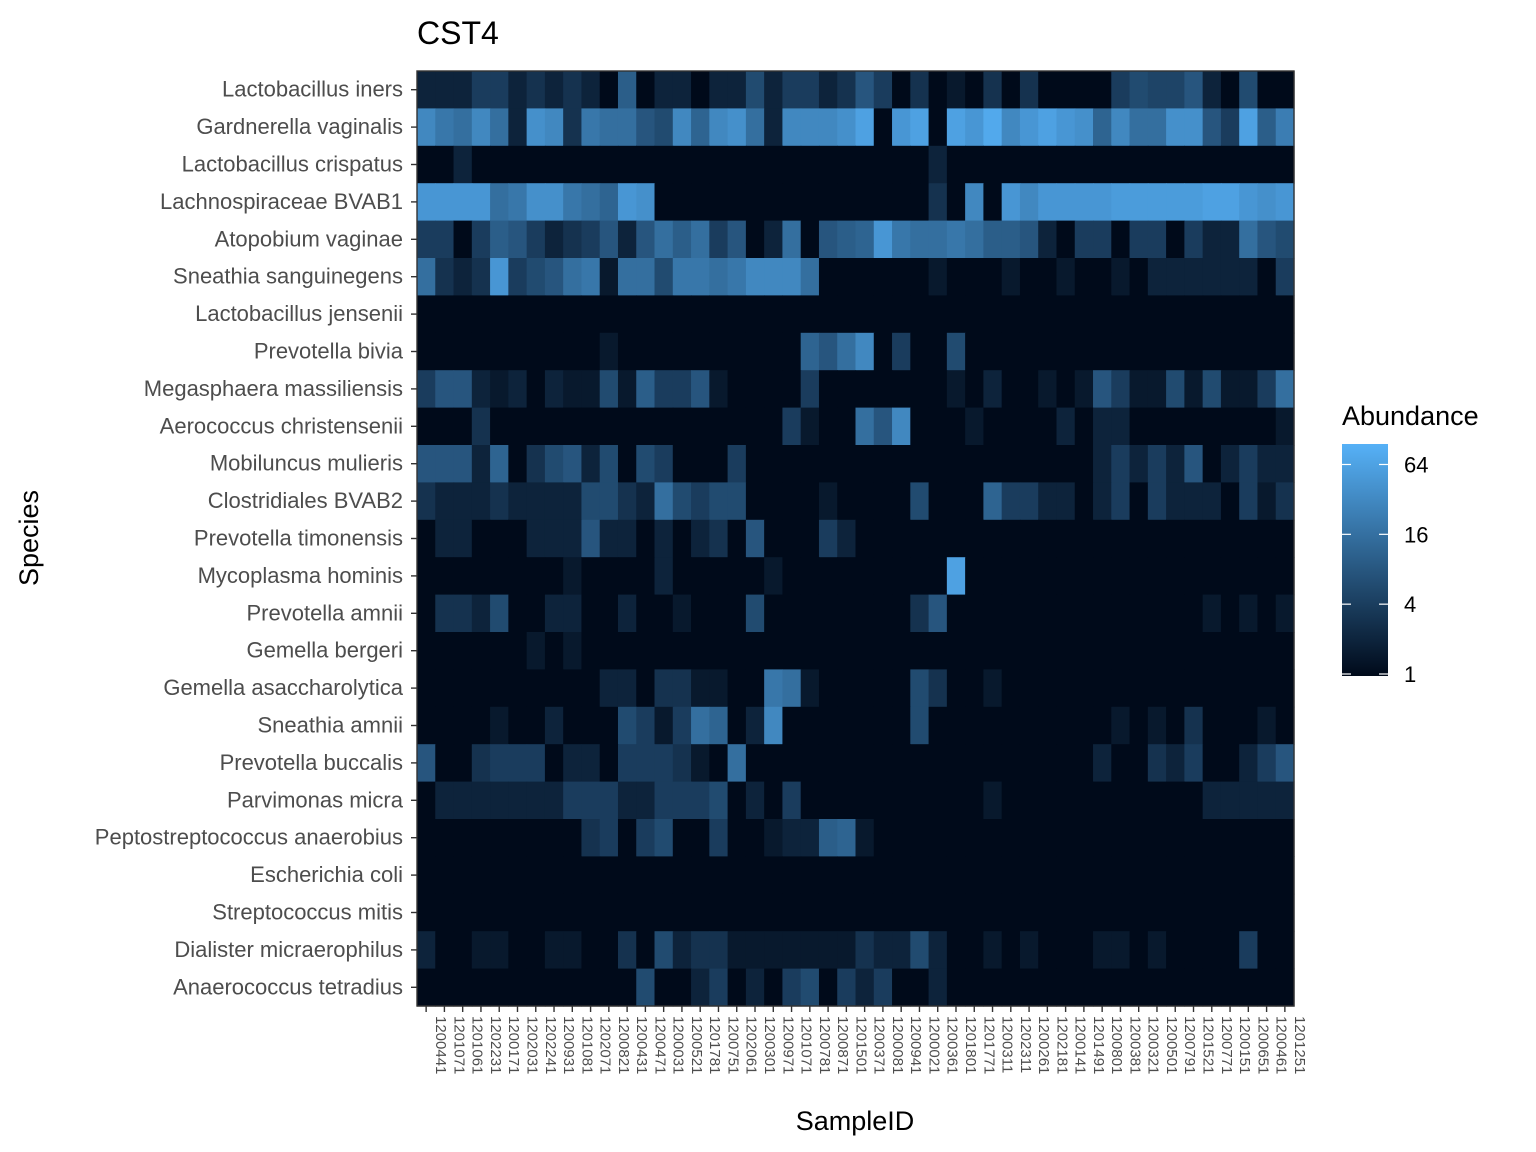  I want to click on y-tick-label: Atopobium vaginae, so click(309, 238).